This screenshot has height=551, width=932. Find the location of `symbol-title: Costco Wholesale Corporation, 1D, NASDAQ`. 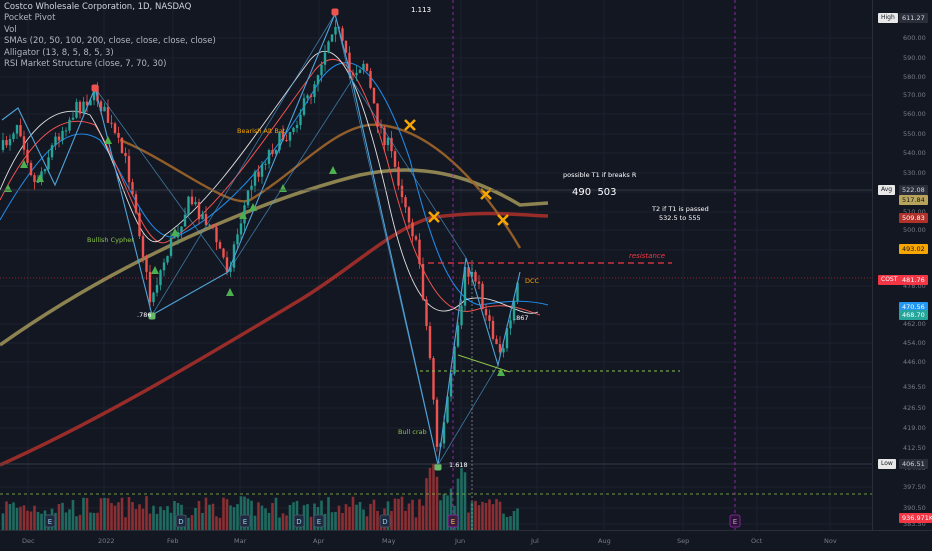

symbol-title: Costco Wholesale Corporation, 1D, NASDAQ is located at coordinates (98, 7).